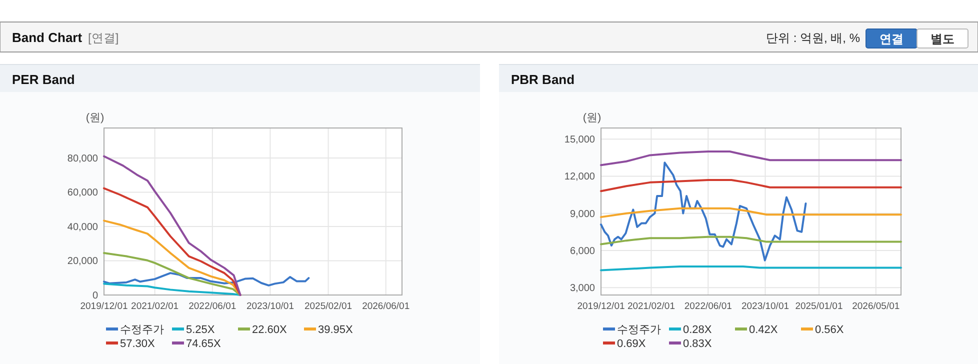 Image resolution: width=978 pixels, height=364 pixels. I want to click on legend-label: 74.65X, so click(204, 344).